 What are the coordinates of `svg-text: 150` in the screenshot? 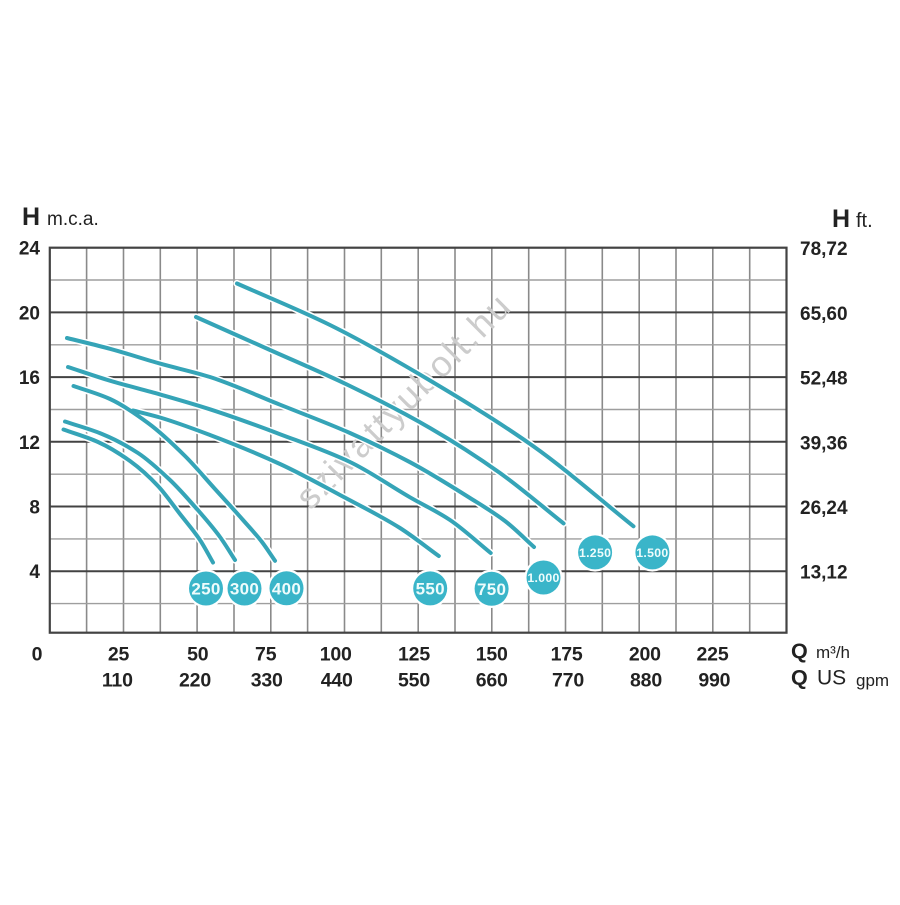 It's located at (492, 655).